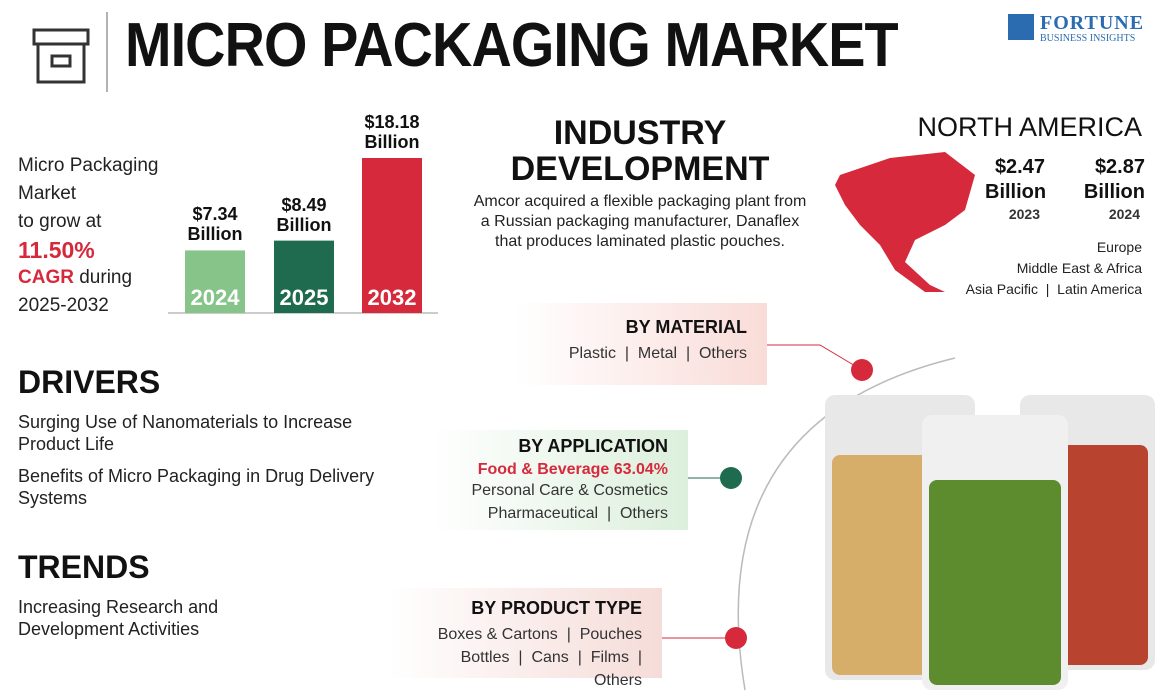 This screenshot has width=1160, height=700. What do you see at coordinates (556, 608) in the screenshot?
I see `segment-title: BY PRODUCT TYPE` at bounding box center [556, 608].